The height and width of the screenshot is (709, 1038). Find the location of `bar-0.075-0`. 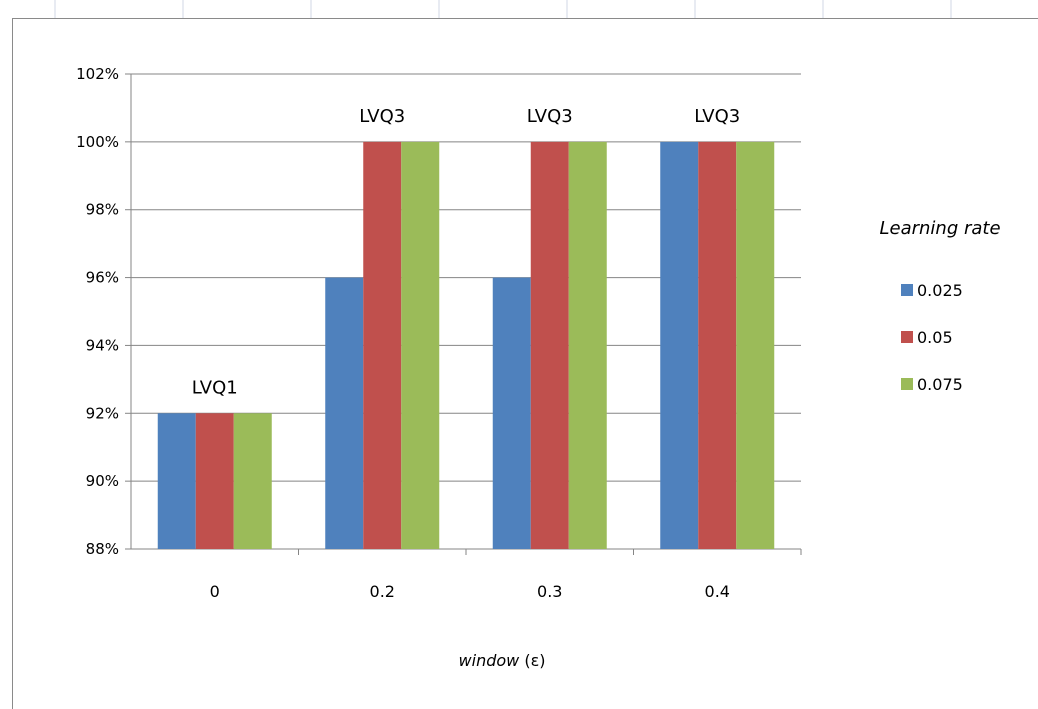

bar-0.075-0 is located at coordinates (252, 481).